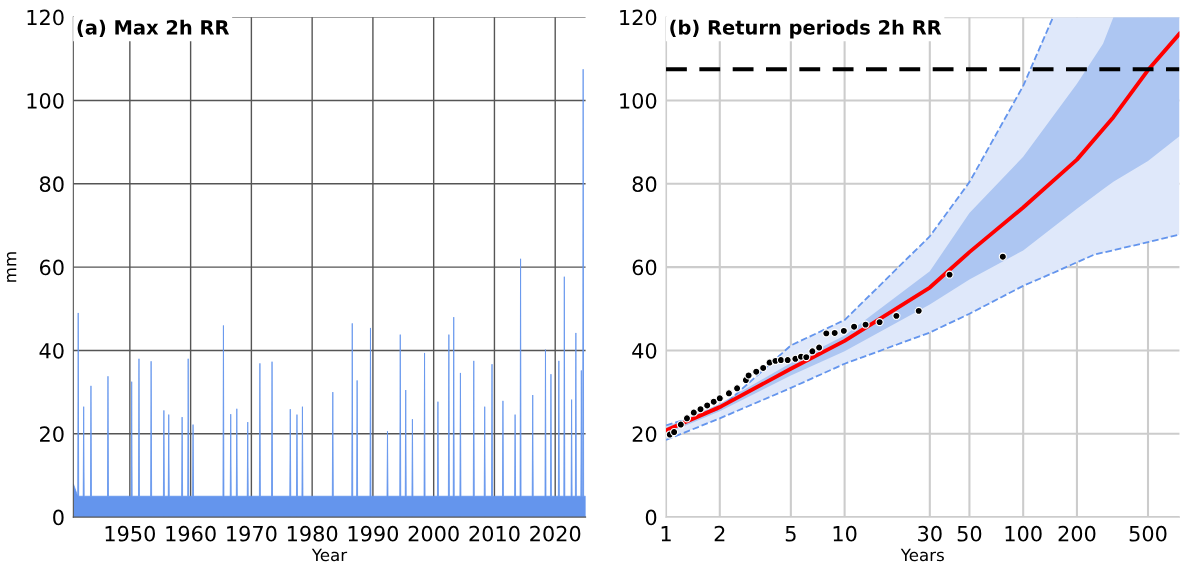  Describe the element at coordinates (252, 533) in the screenshot. I see `x-tick-label: 1970` at that location.